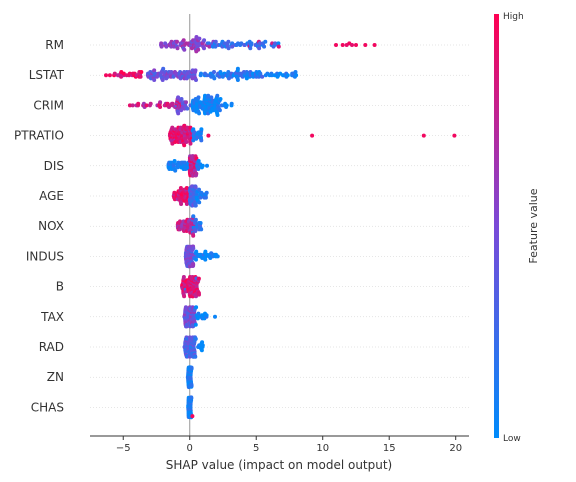 This screenshot has height=482, width=576. What do you see at coordinates (39, 136) in the screenshot?
I see `feature-label-ptratio: PTRATIO` at bounding box center [39, 136].